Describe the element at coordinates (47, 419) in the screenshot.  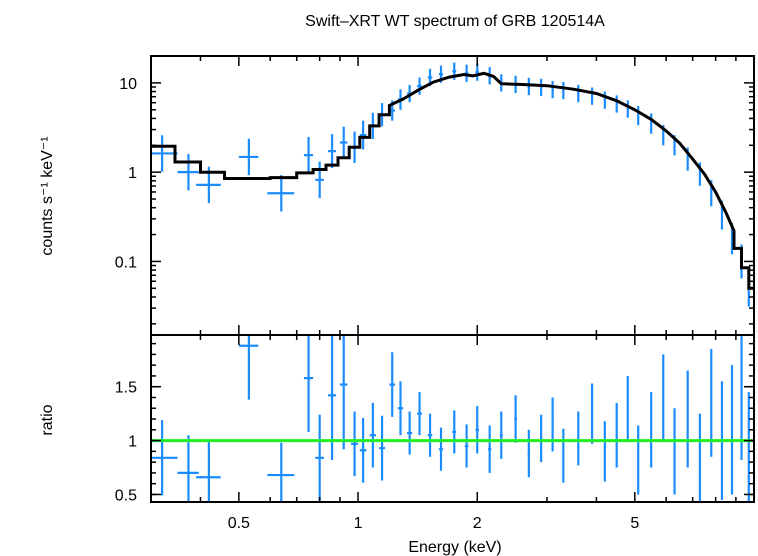
I see `y-axis-label-ratio: ratio` at that location.